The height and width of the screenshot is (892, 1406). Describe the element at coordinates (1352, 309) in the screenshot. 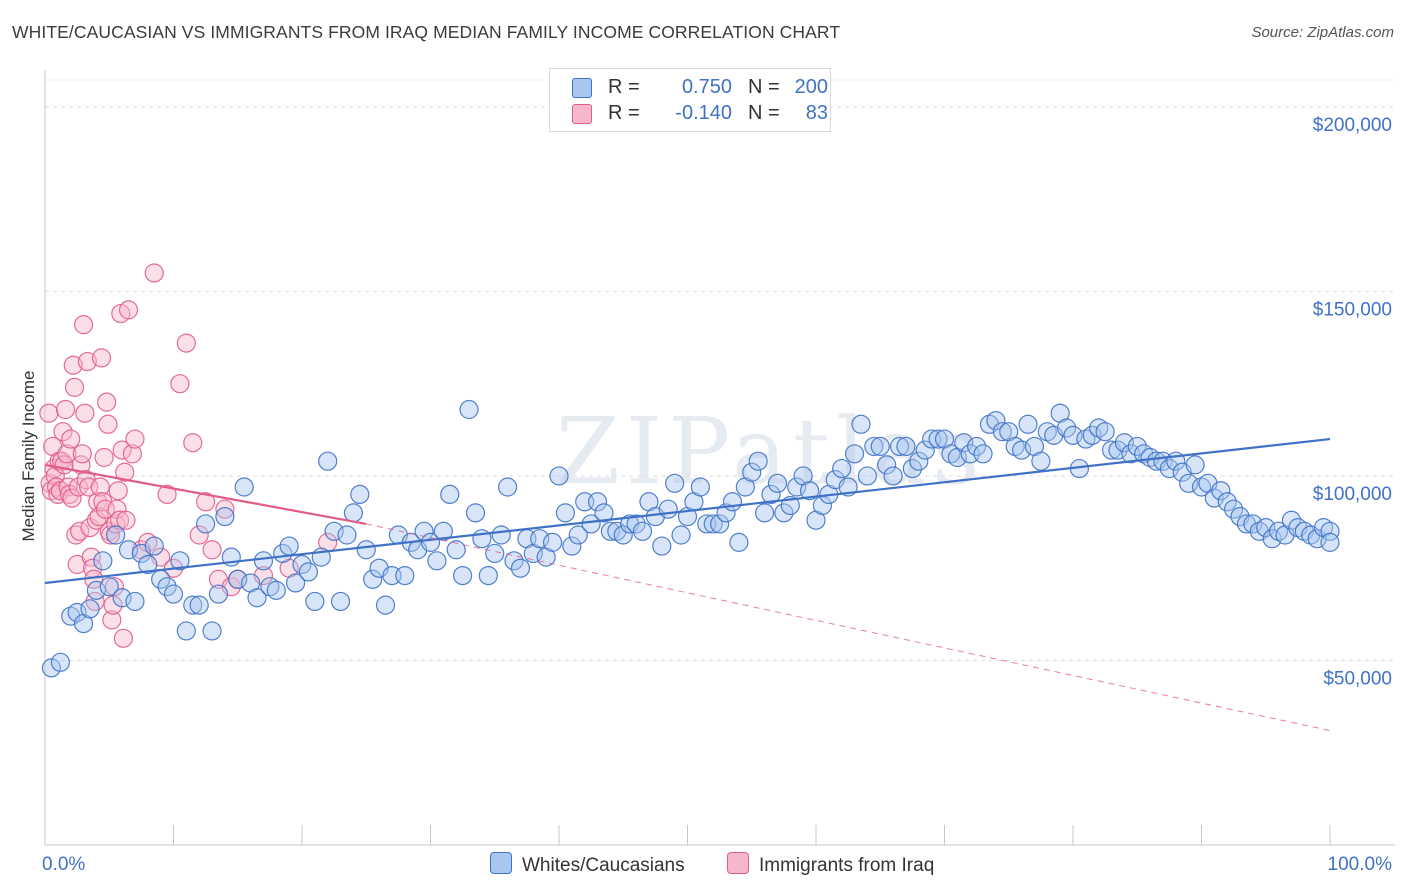

I see `y-tick-label: $150,000` at that location.